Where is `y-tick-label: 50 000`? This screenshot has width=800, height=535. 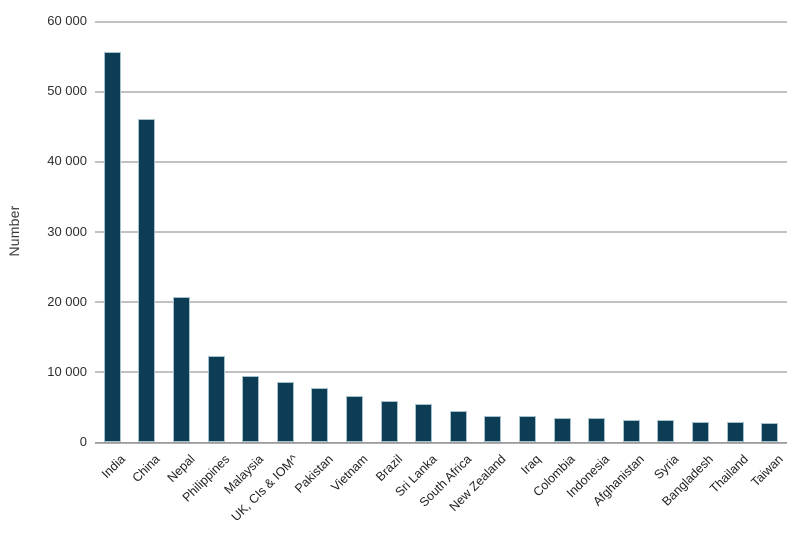 y-tick-label: 50 000 is located at coordinates (67, 91).